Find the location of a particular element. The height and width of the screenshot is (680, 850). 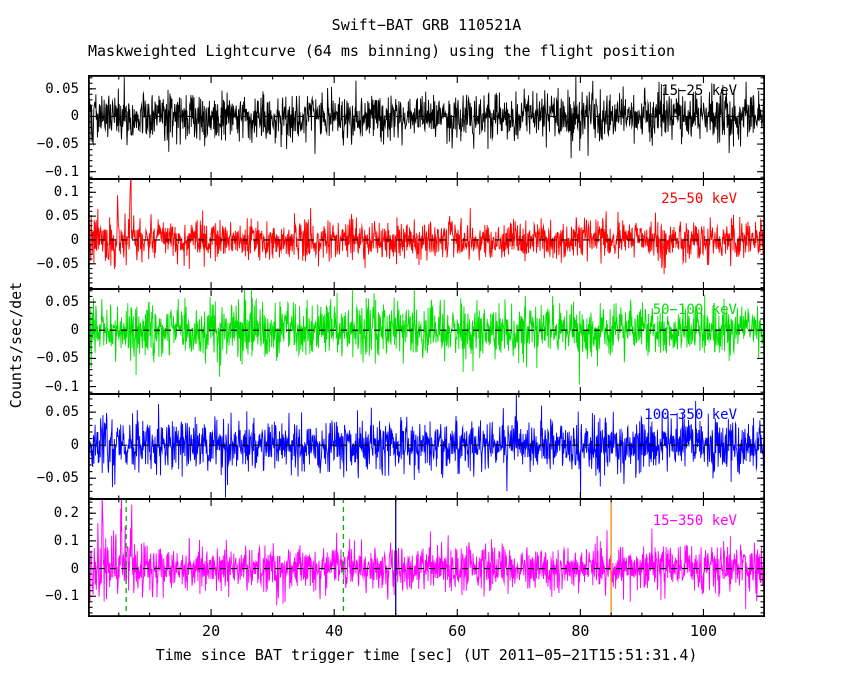

y-tick-label-panel4: −0.1 is located at coordinates (62, 596).